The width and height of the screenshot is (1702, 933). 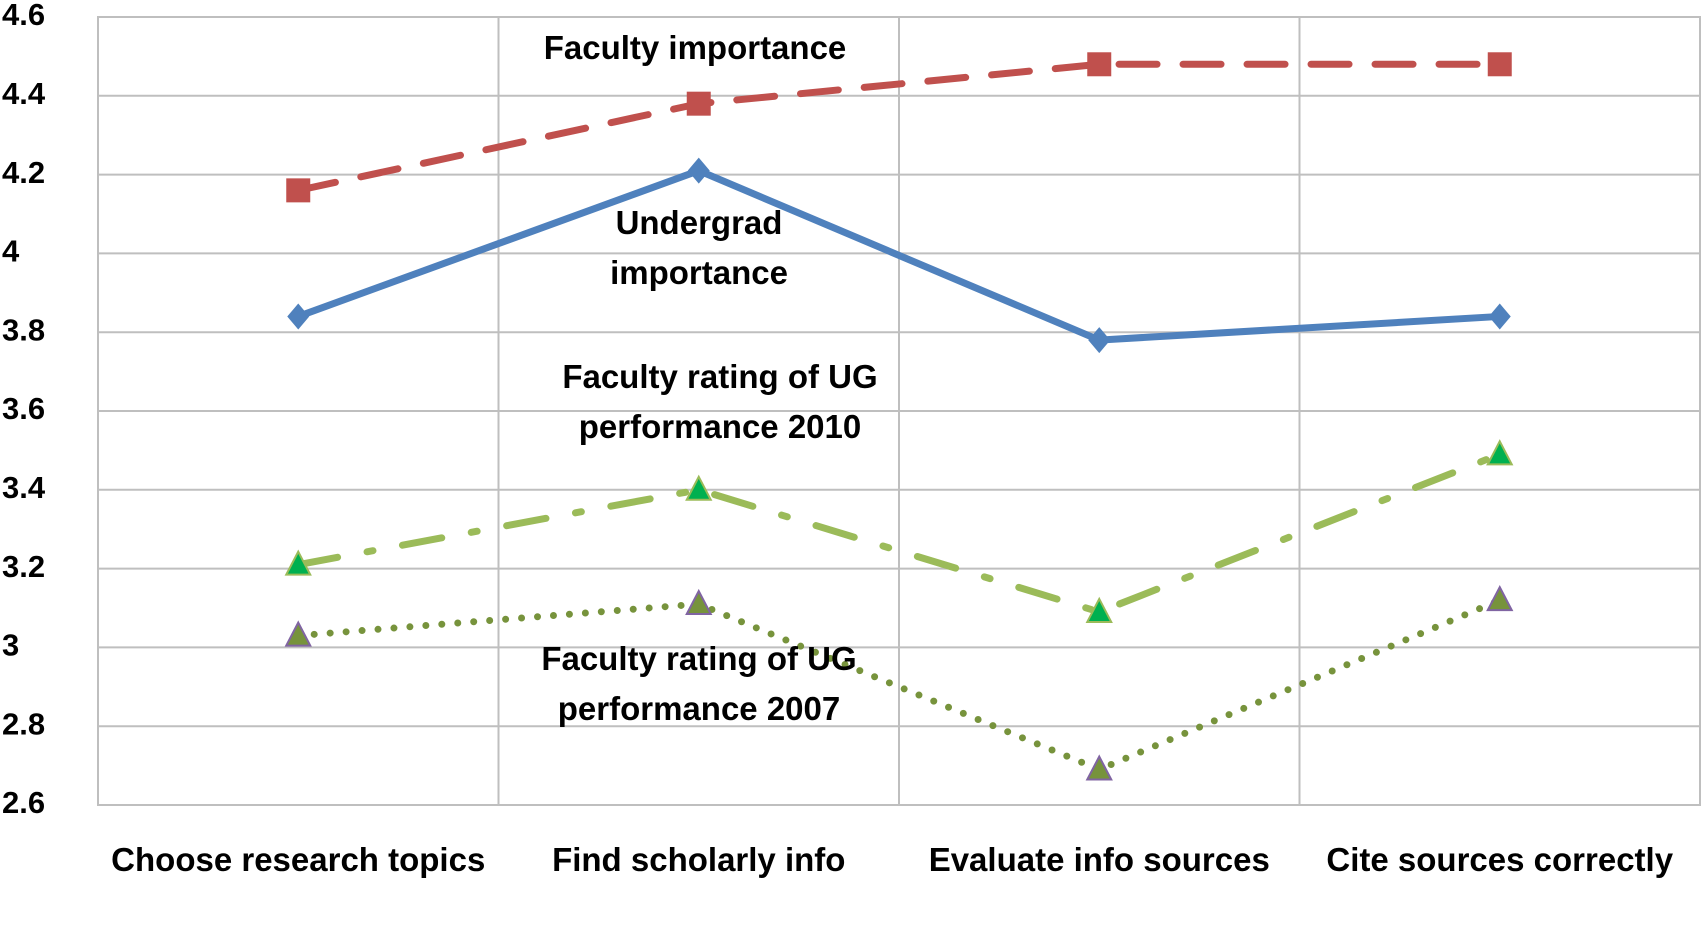 I want to click on y-tick-label: 2.8, so click(x=23, y=723).